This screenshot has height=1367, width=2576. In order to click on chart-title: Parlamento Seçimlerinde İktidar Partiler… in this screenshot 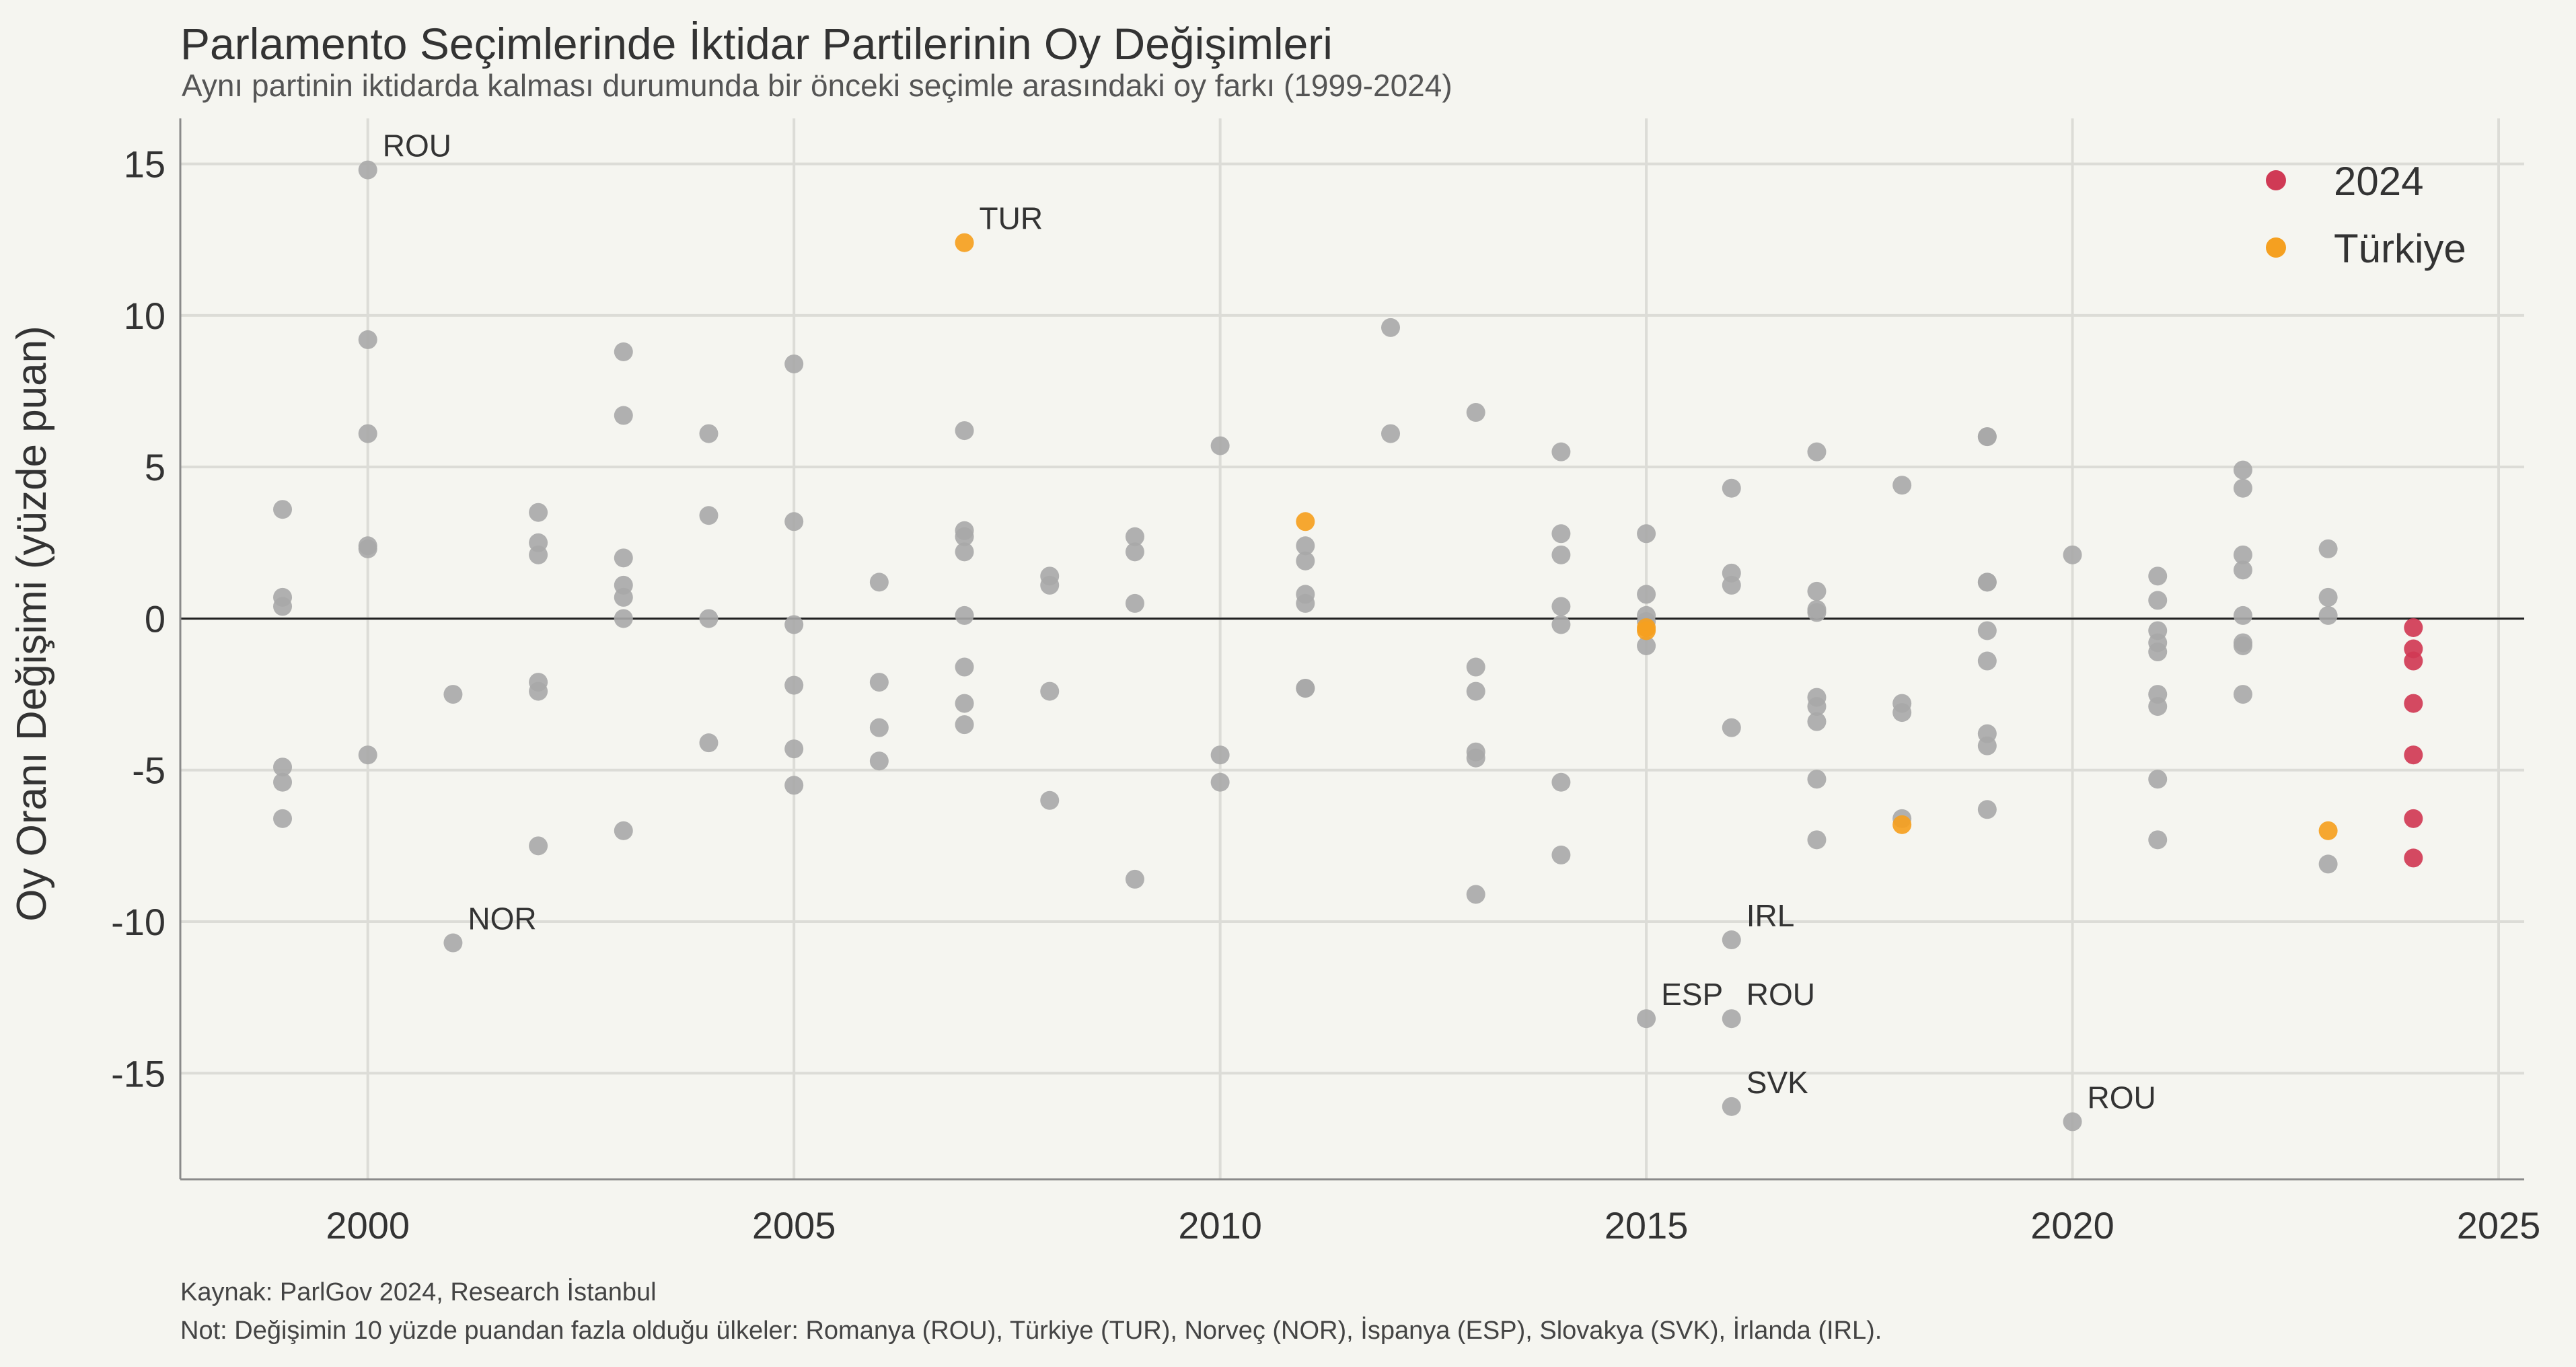, I will do `click(756, 44)`.